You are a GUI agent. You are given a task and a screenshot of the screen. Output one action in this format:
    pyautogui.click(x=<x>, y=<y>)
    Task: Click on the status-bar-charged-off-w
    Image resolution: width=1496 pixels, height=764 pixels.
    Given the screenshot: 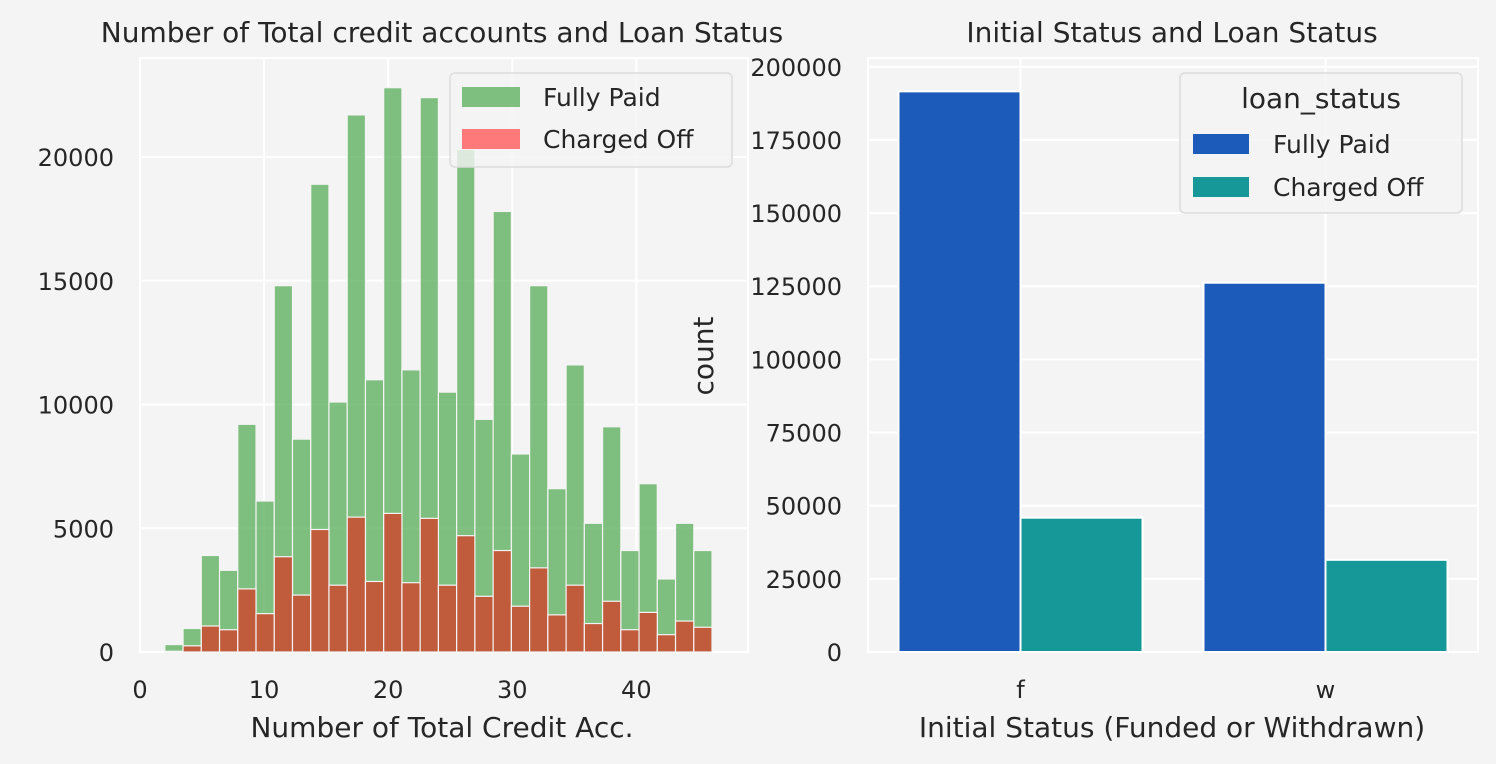 What is the action you would take?
    pyautogui.click(x=1386, y=605)
    